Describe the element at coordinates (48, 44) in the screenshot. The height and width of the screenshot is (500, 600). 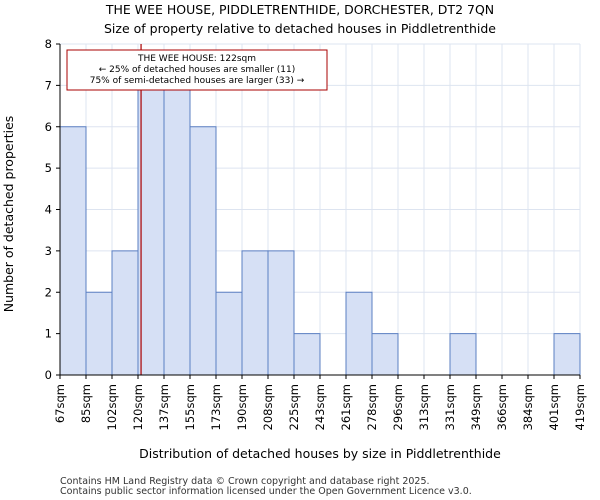
I see `y-tick-label: 8` at that location.